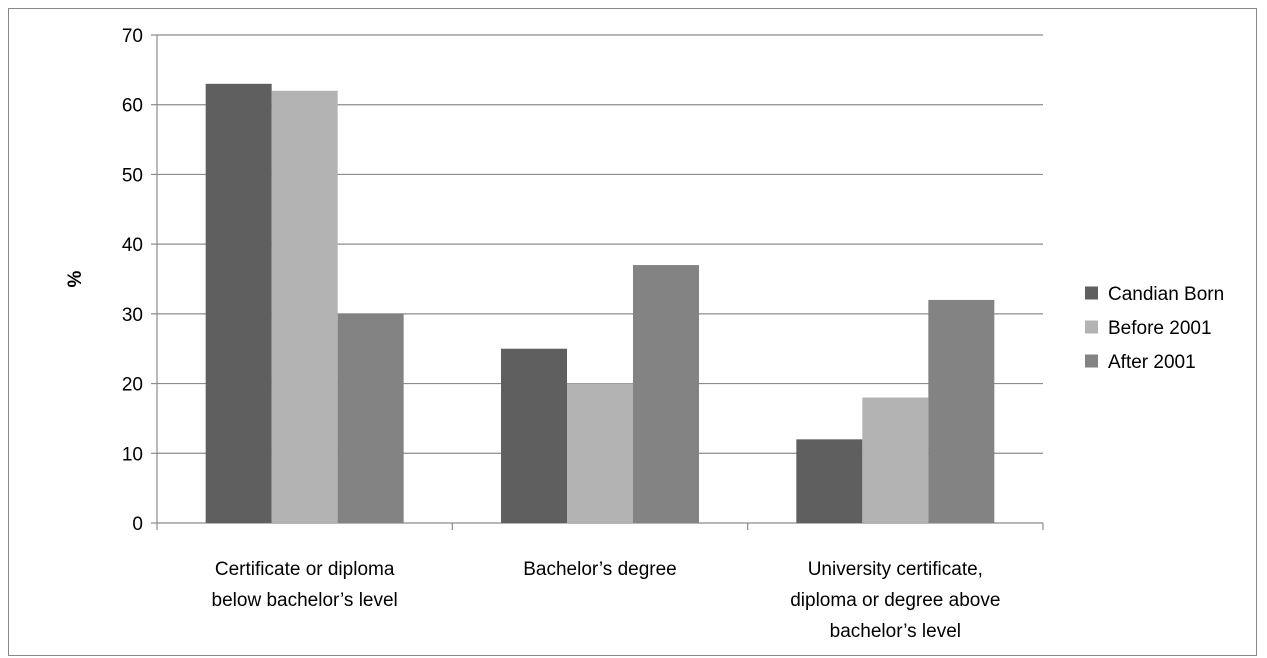 This screenshot has height=658, width=1267. I want to click on legend-label: After 2001, so click(1152, 362).